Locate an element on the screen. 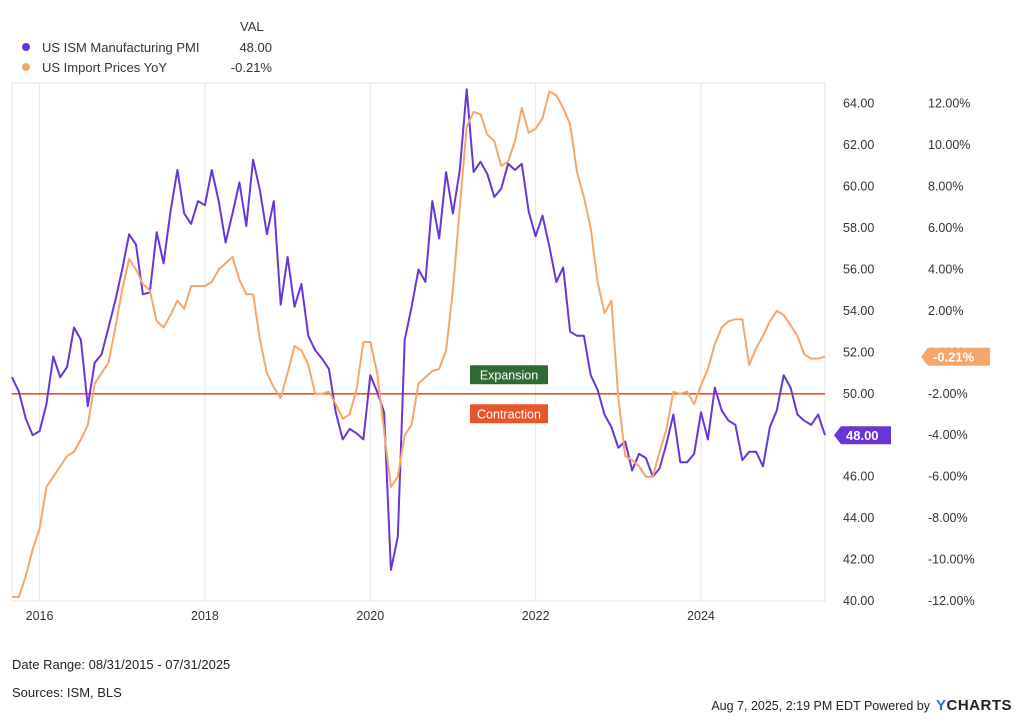  right-axis-tick-label: -12.00% is located at coordinates (951, 601).